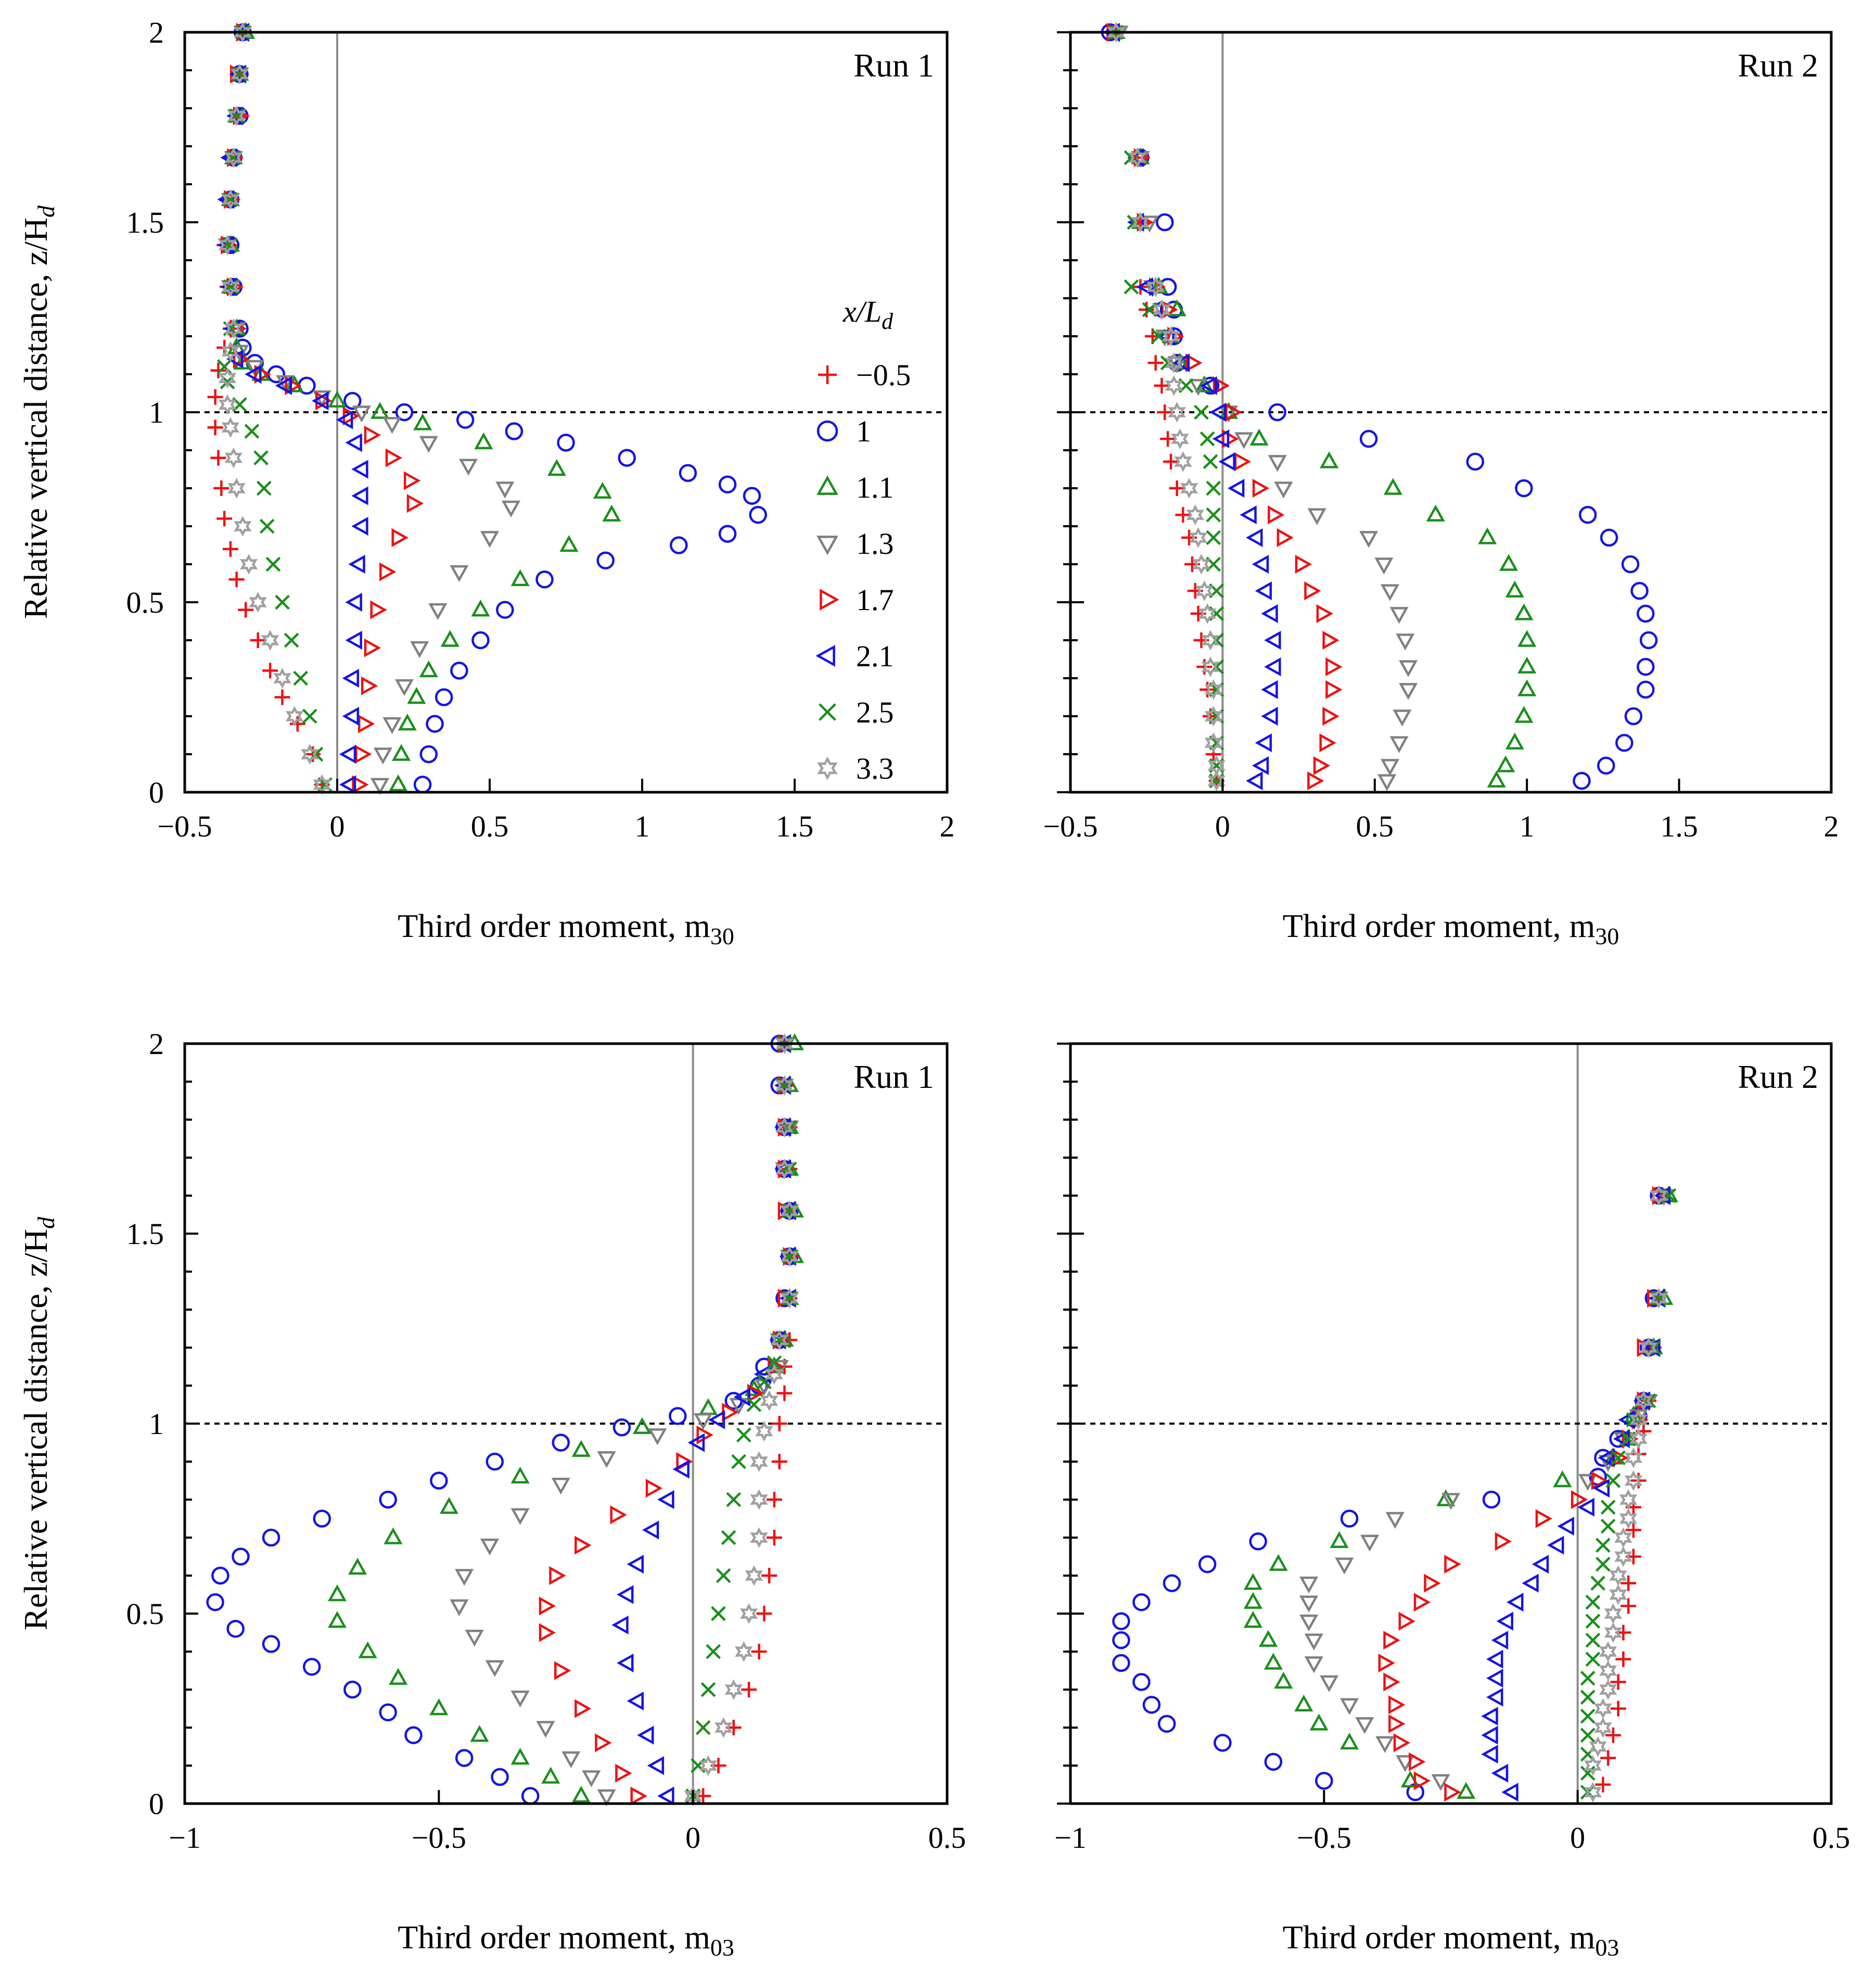 This screenshot has width=1876, height=1979. Describe the element at coordinates (1778, 65) in the screenshot. I see `run-label: Run 2` at that location.